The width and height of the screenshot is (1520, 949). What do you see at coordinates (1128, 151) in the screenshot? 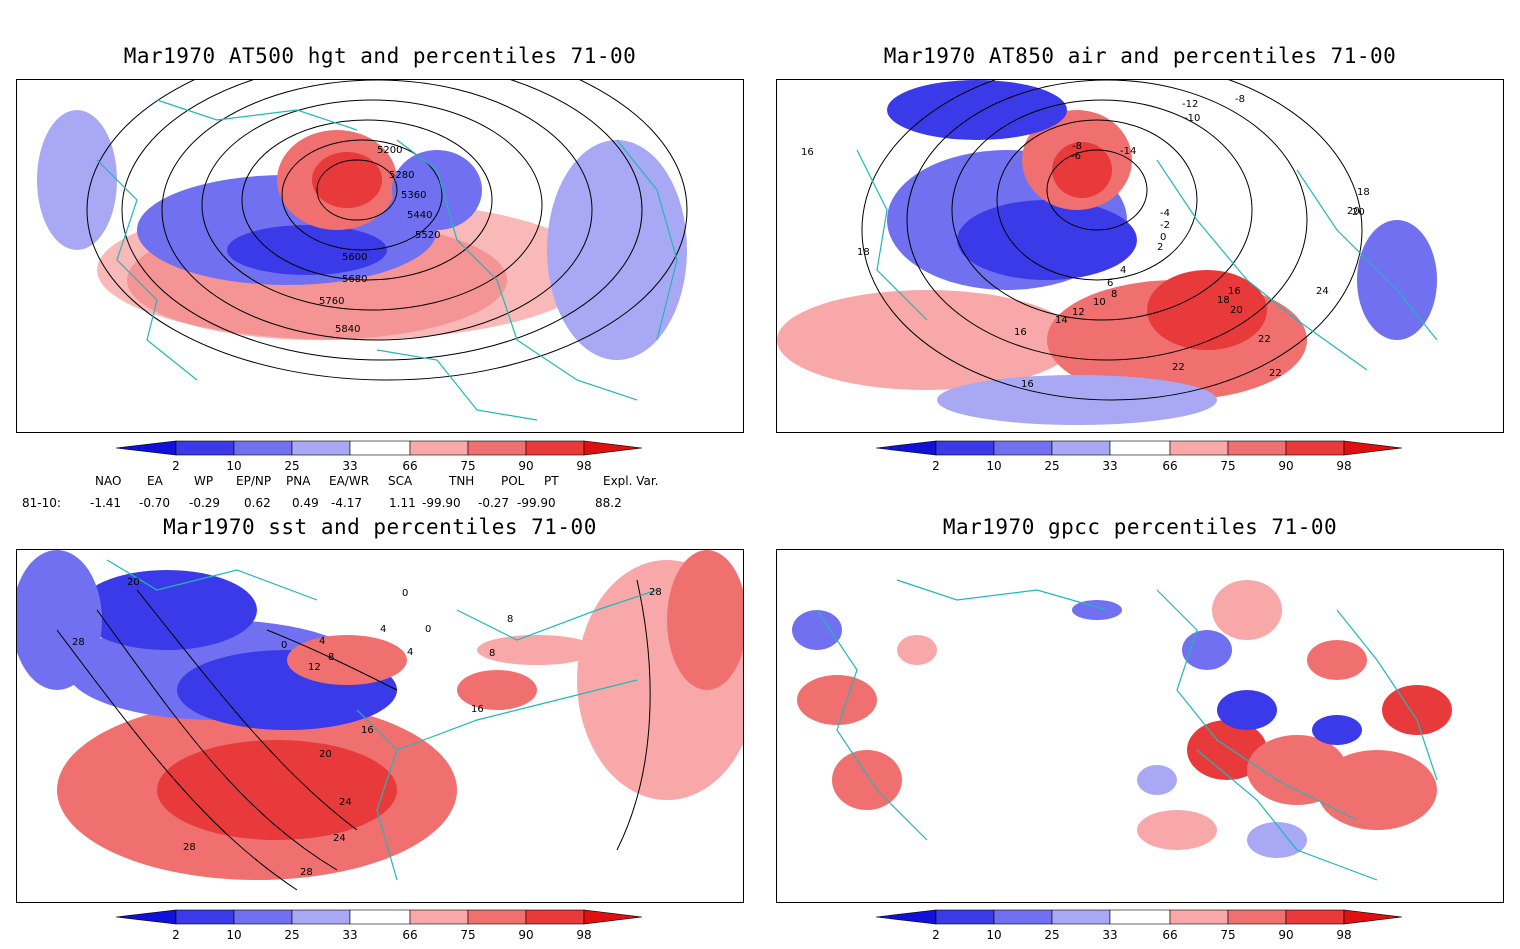
I see `contour-label: -14` at bounding box center [1128, 151].